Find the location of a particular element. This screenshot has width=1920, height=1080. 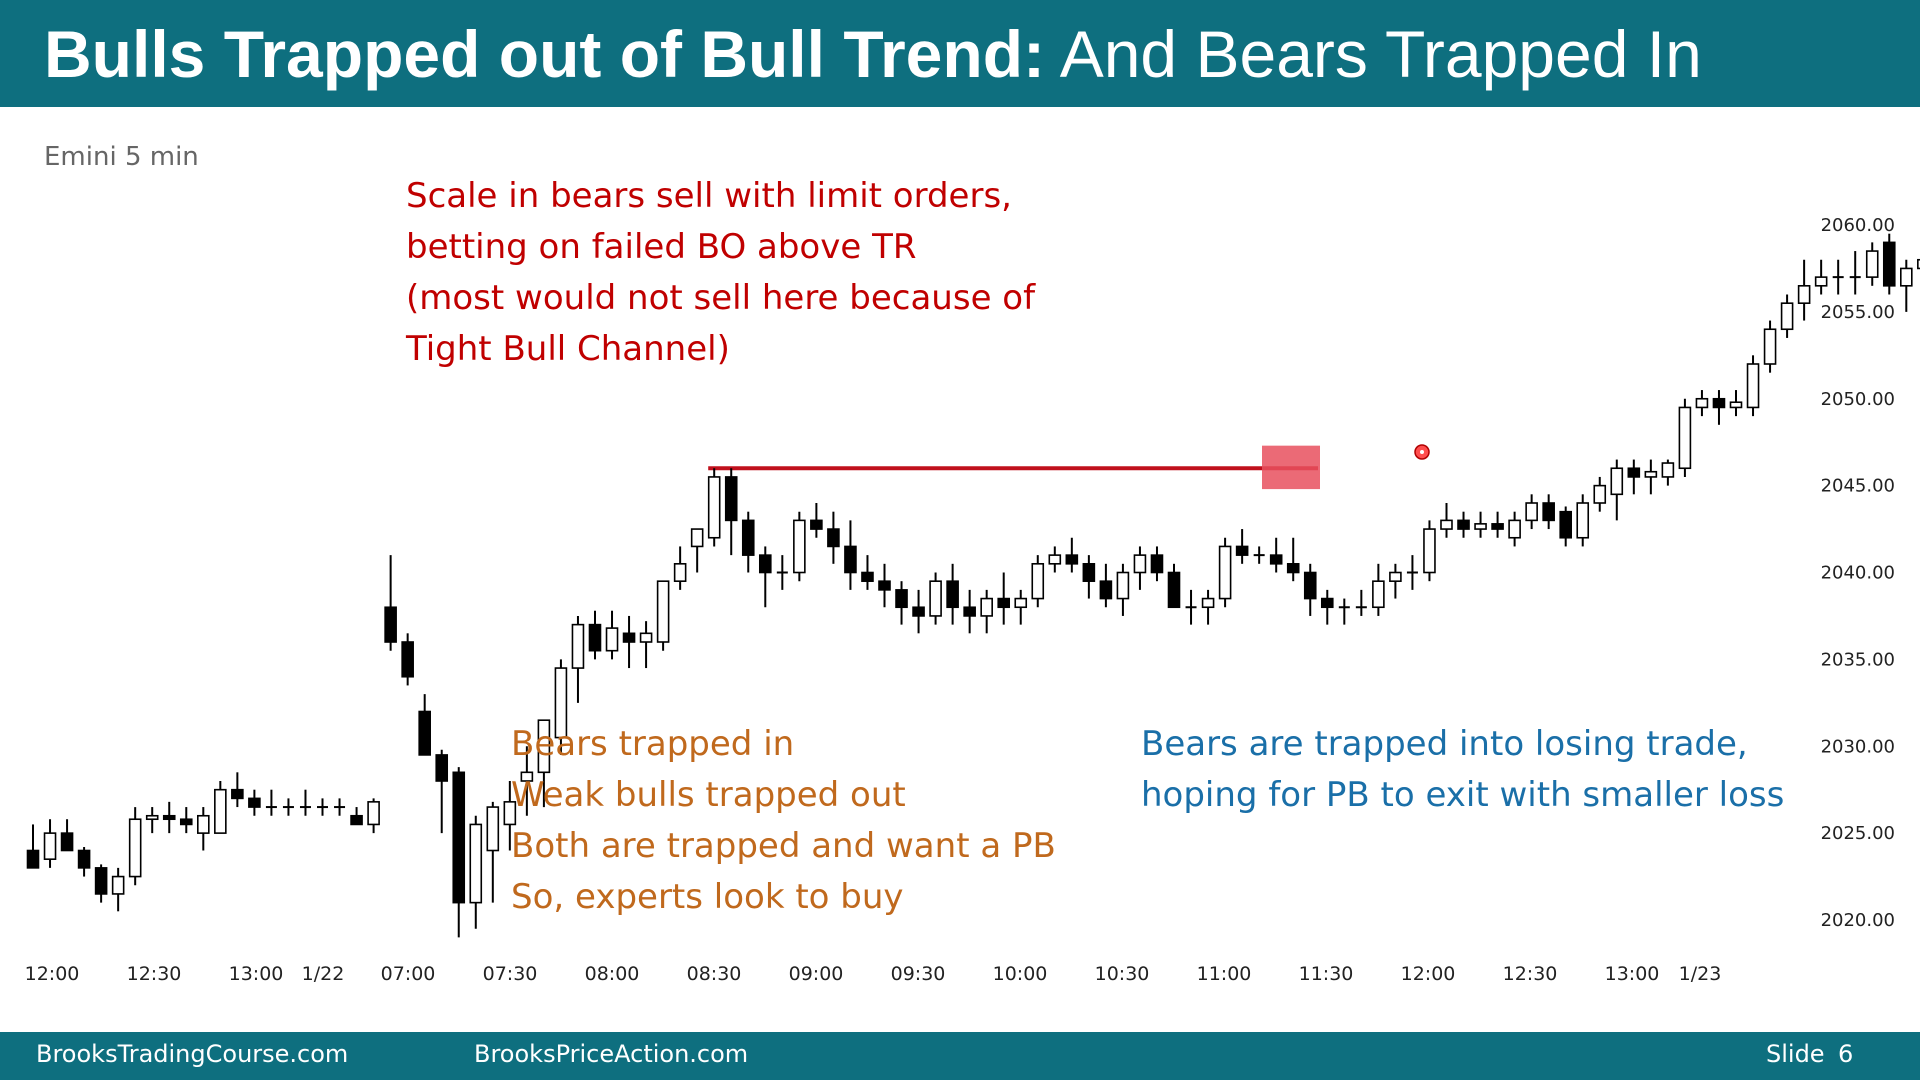

footer-site-left: BrooksTradingCourse.com is located at coordinates (192, 1054).